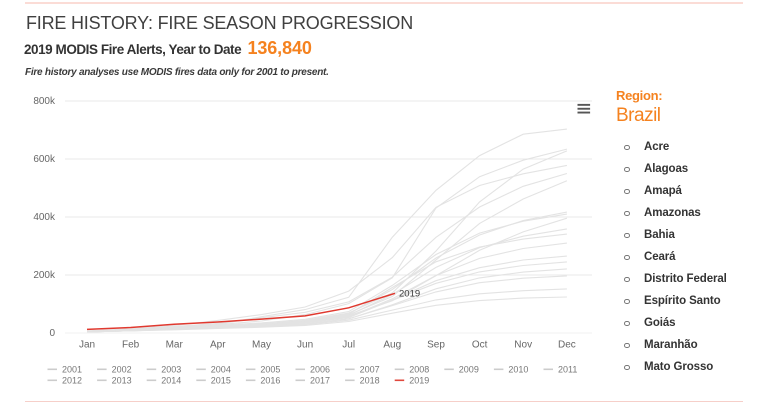 The height and width of the screenshot is (407, 768). What do you see at coordinates (44, 217) in the screenshot?
I see `svg-text: 400k` at bounding box center [44, 217].